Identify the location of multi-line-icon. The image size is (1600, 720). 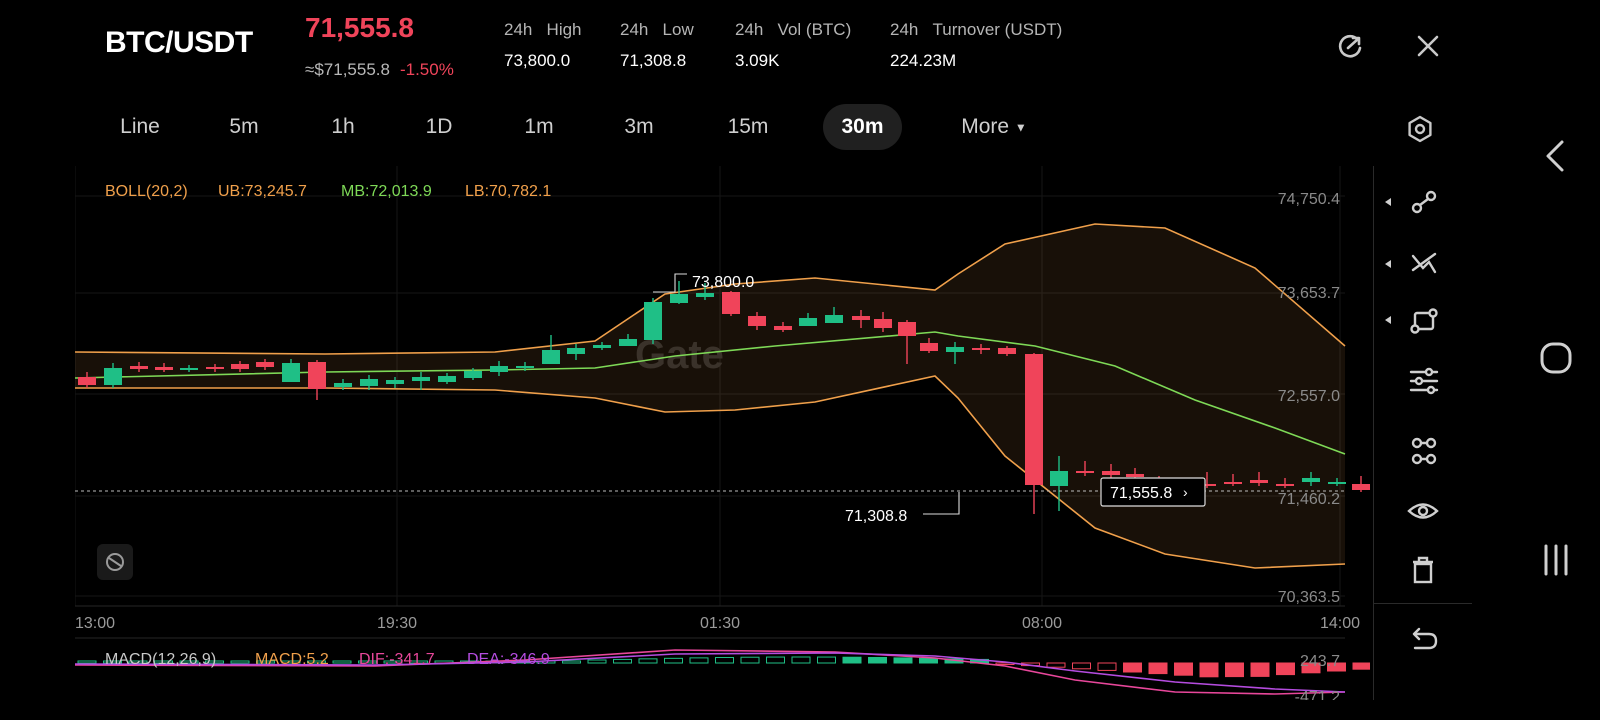
(1424, 263).